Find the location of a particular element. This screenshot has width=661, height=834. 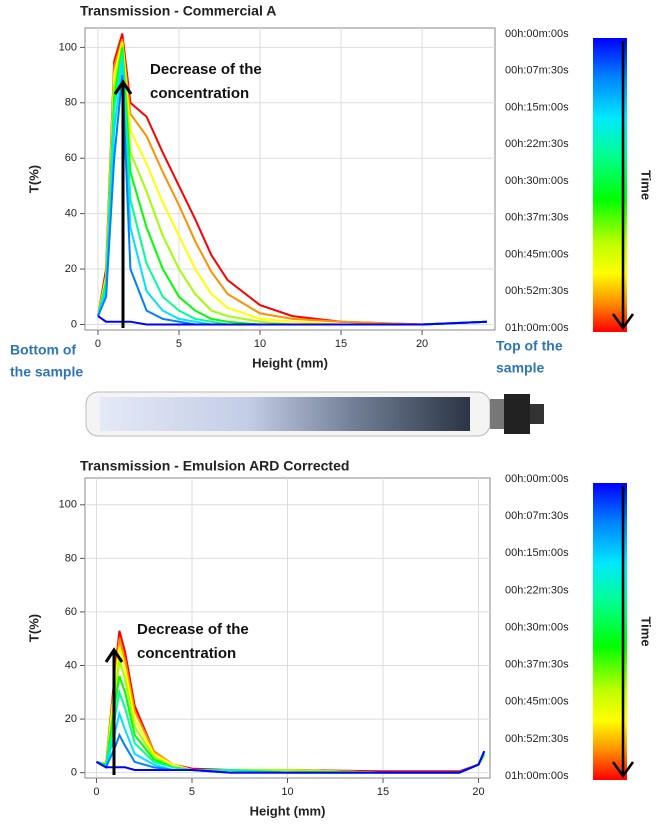

chart-title: Transmission - Commercial A is located at coordinates (178, 11).